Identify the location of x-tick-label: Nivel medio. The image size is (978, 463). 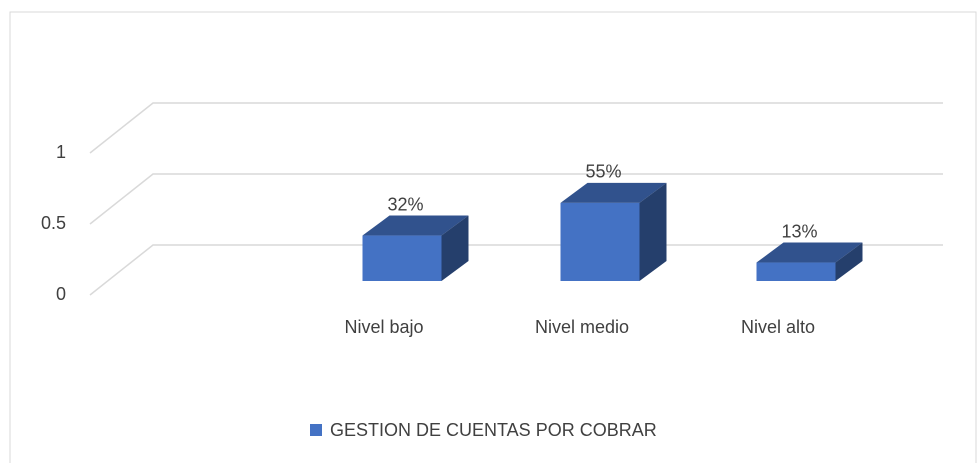
(582, 327).